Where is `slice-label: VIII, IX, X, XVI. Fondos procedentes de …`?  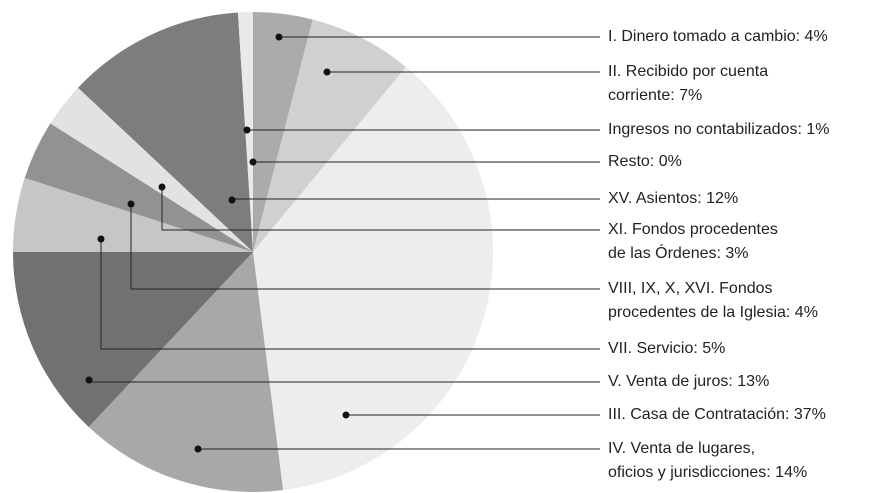
slice-label: VIII, IX, X, XVI. Fondos procedentes de … is located at coordinates (713, 300).